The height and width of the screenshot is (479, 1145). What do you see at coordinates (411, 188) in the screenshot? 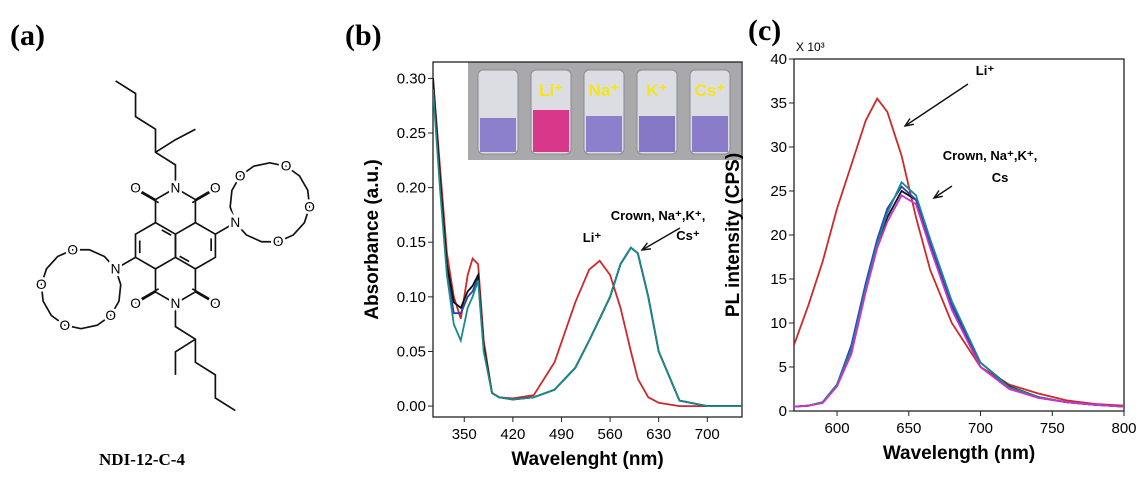
I see `y-tick-label: 0.20` at bounding box center [411, 188].